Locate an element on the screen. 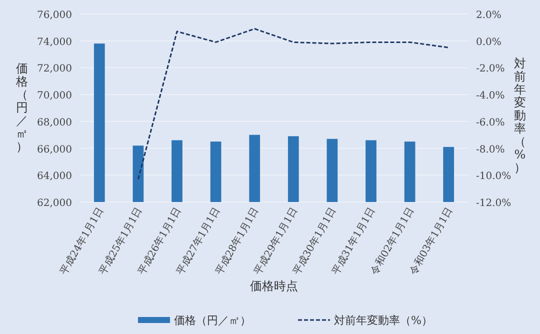  y2-tick-label: -8.0% is located at coordinates (490, 150).